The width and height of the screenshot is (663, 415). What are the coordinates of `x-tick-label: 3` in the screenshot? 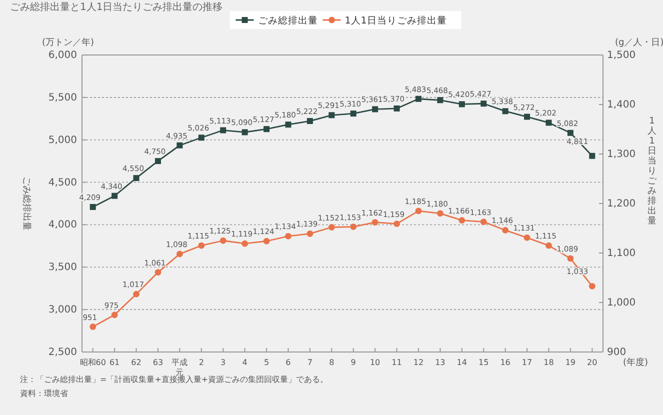 It's located at (223, 362).